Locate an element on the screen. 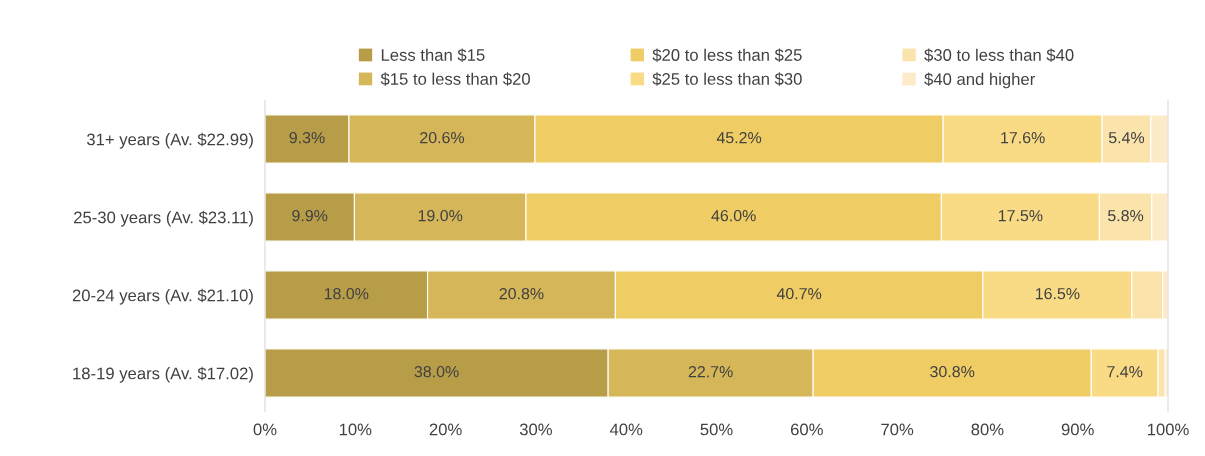 The width and height of the screenshot is (1205, 456). x-tick-label: 30% is located at coordinates (535, 429).